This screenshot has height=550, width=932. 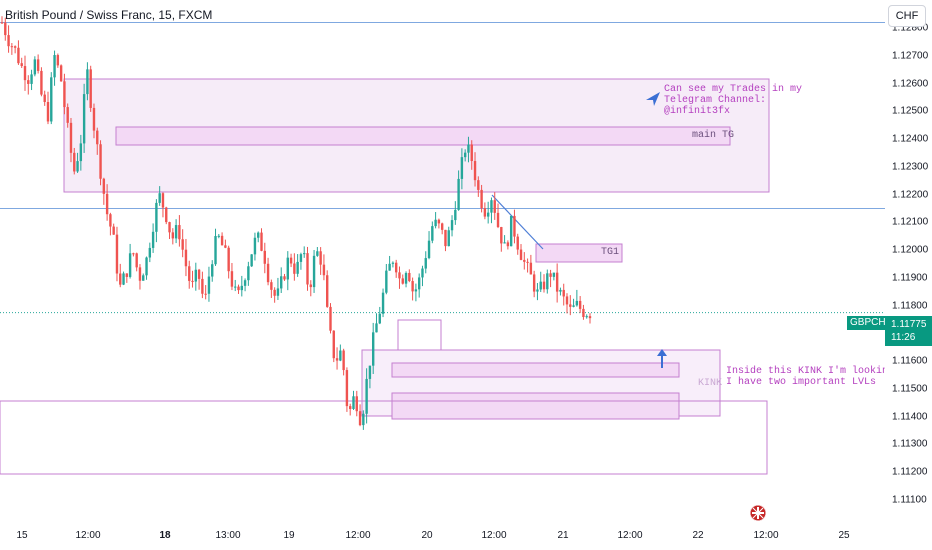 What do you see at coordinates (698, 535) in the screenshot?
I see `time-tick-label: 22` at bounding box center [698, 535].